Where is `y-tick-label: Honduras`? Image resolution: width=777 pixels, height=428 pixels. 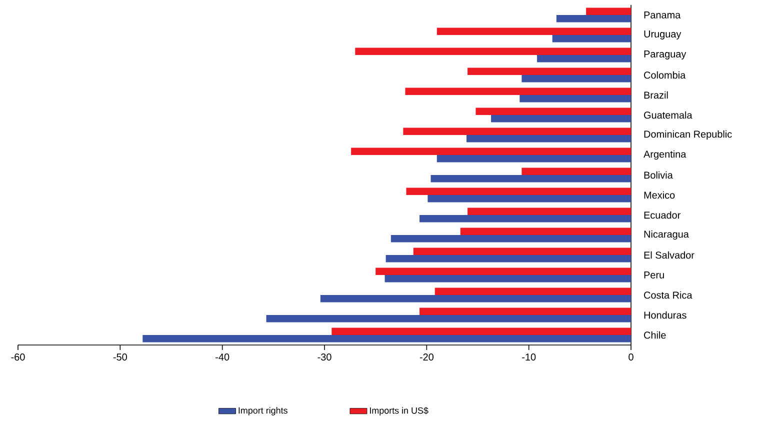 y-tick-label: Honduras is located at coordinates (665, 315).